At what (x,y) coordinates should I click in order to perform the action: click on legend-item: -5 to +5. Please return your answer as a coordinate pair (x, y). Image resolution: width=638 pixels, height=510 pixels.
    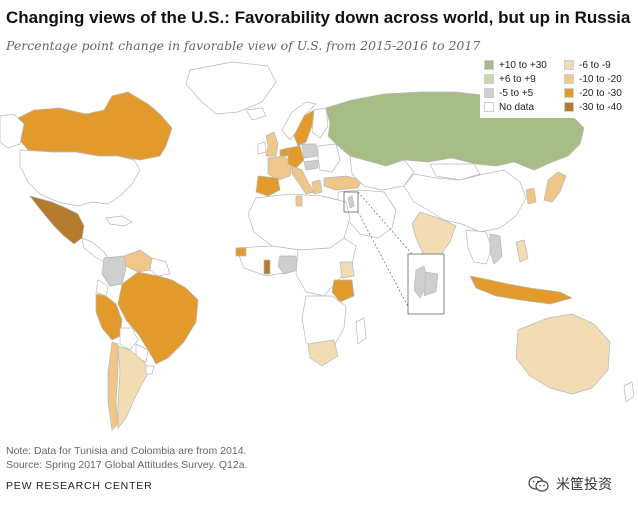
    Looking at the image, I should click on (515, 93).